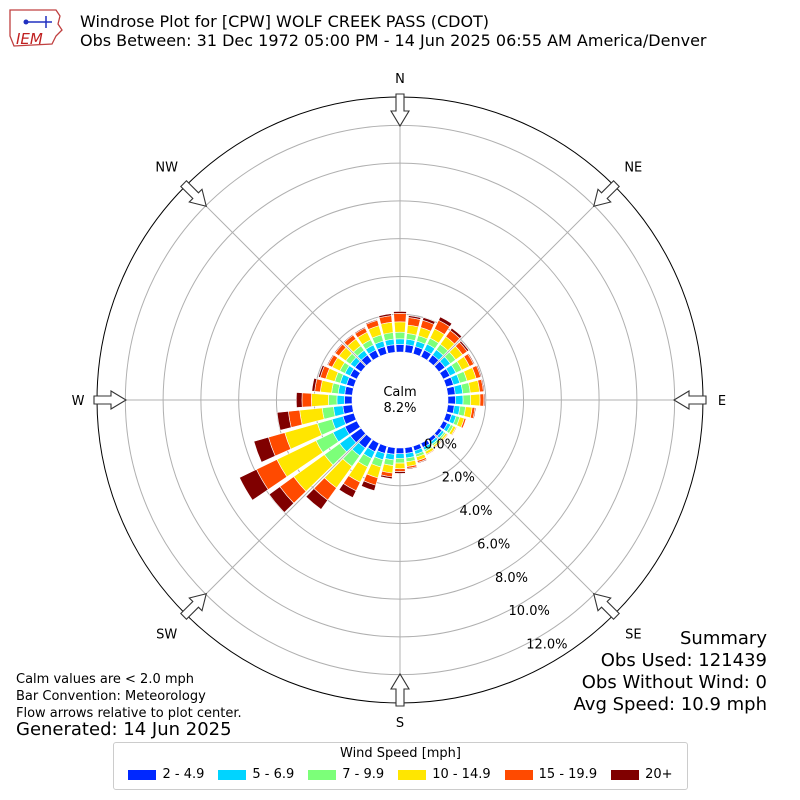  What do you see at coordinates (670, 704) in the screenshot?
I see `avg-speed: Avg Speed: 10.9 mph` at bounding box center [670, 704].